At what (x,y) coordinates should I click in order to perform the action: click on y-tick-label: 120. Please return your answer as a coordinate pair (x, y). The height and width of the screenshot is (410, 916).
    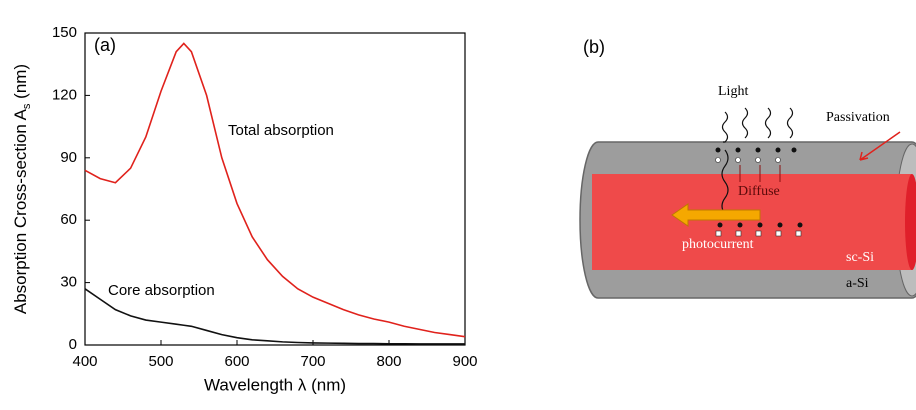
    Looking at the image, I should click on (64, 94).